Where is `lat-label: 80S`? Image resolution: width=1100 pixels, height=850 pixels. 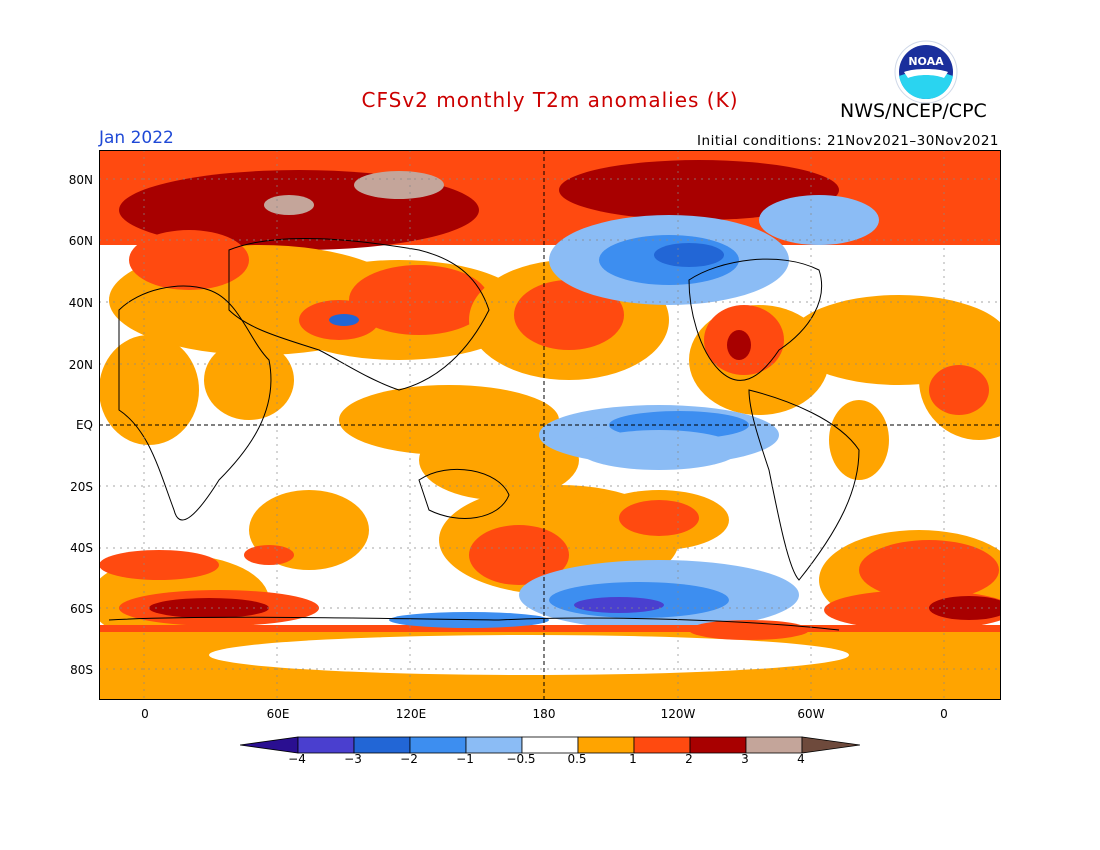 lat-label: 80S is located at coordinates (81, 670).